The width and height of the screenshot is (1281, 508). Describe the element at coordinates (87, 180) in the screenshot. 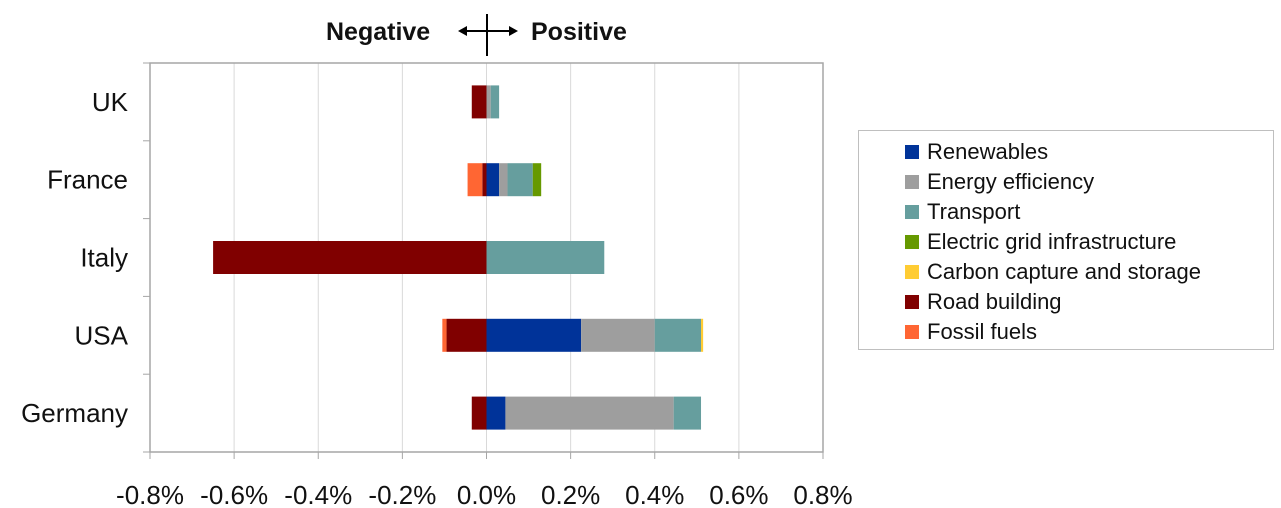

I see `category-label: France` at that location.